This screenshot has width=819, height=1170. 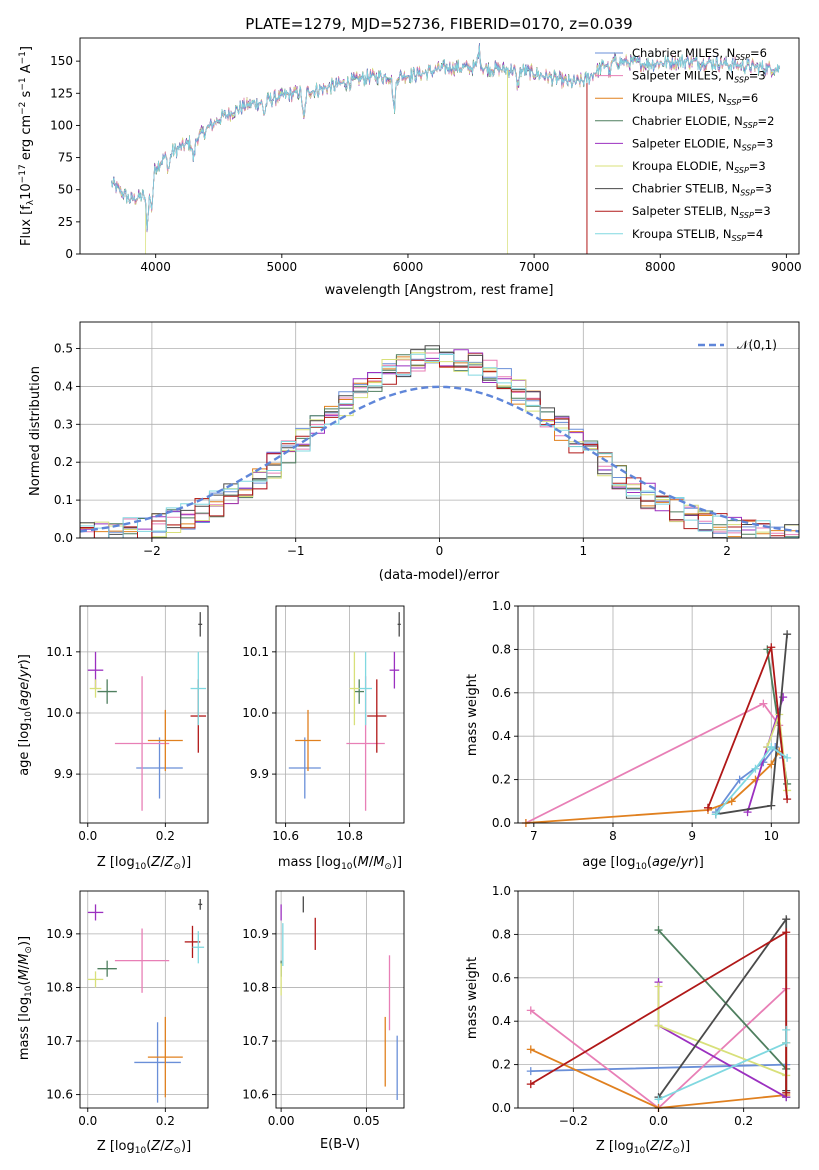 What do you see at coordinates (440, 551) in the screenshot?
I see `x-tick-label: 0` at bounding box center [440, 551].